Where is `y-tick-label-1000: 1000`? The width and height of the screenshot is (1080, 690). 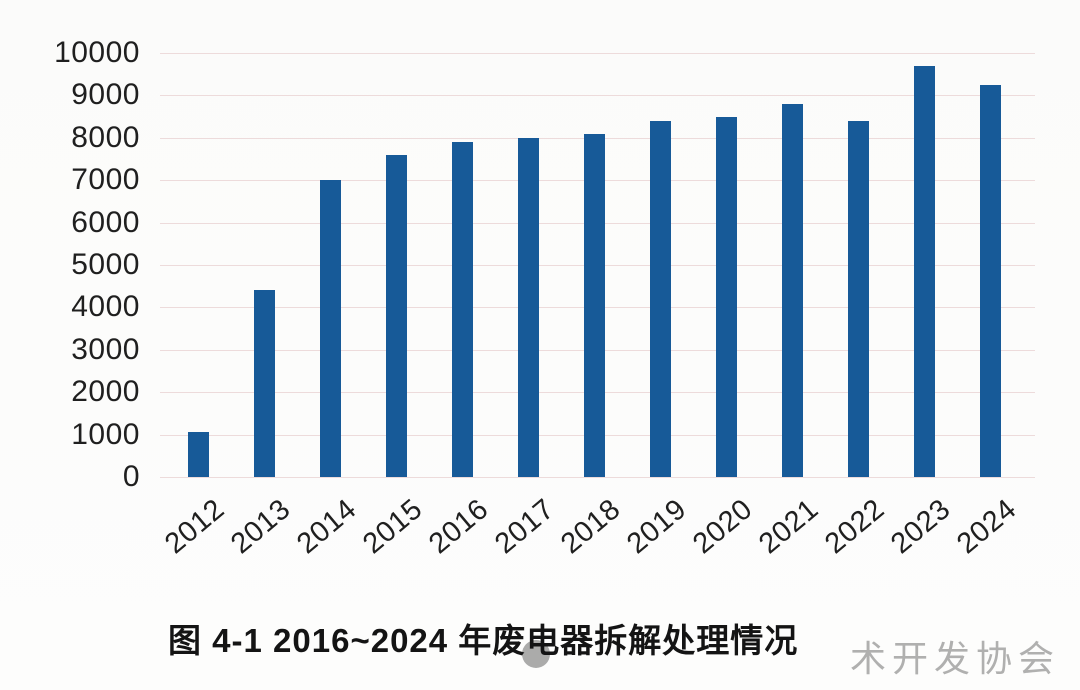 y-tick-label-1000: 1000 is located at coordinates (105, 434).